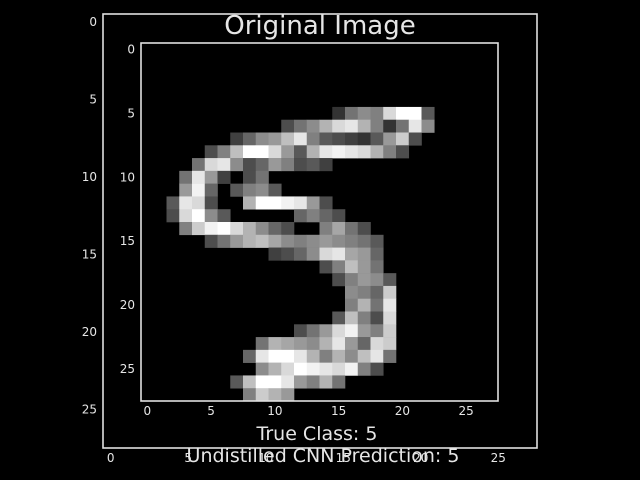  Describe the element at coordinates (265, 458) in the screenshot. I see `outer-x-tick-label: 10` at that location.